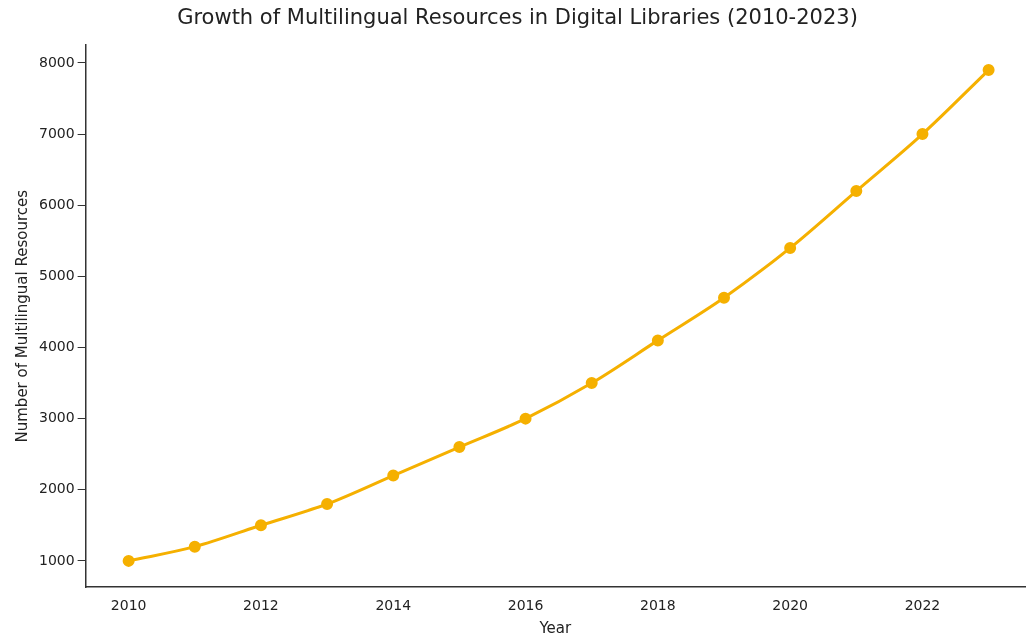 The width and height of the screenshot is (1035, 642). I want to click on x-tick-label: 2012, so click(261, 605).